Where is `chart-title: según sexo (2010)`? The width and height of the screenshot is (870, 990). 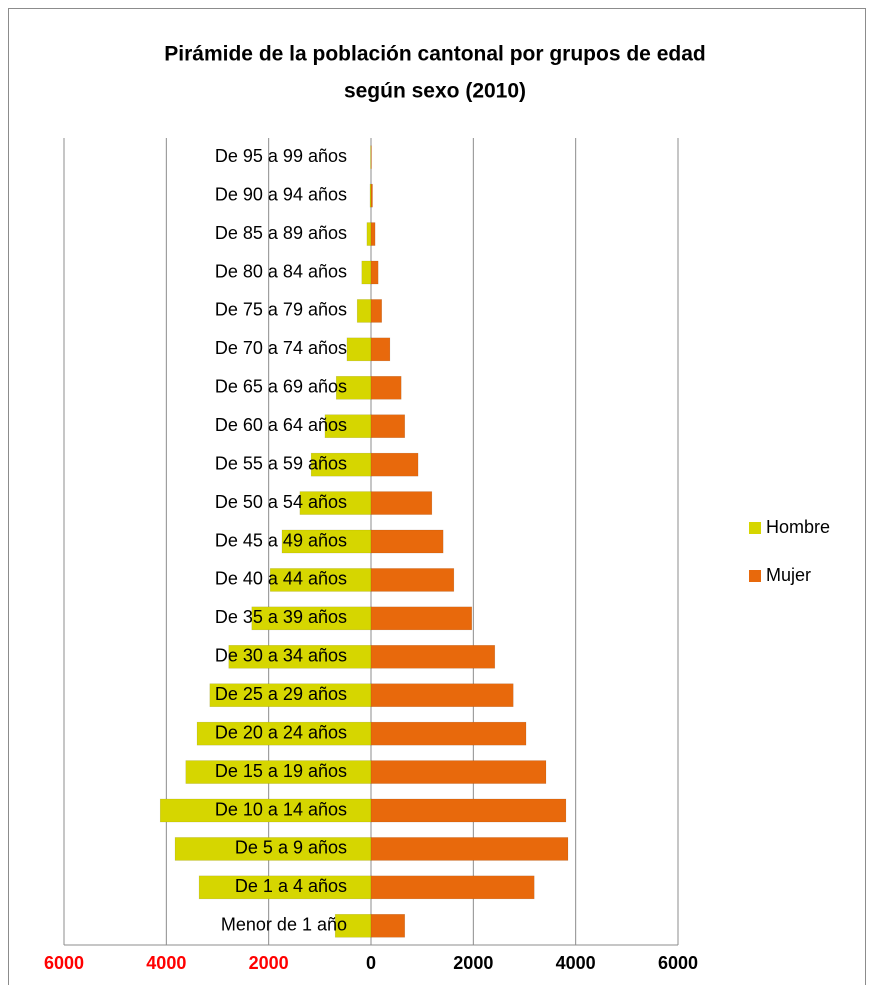
chart-title: según sexo (2010) is located at coordinates (435, 91).